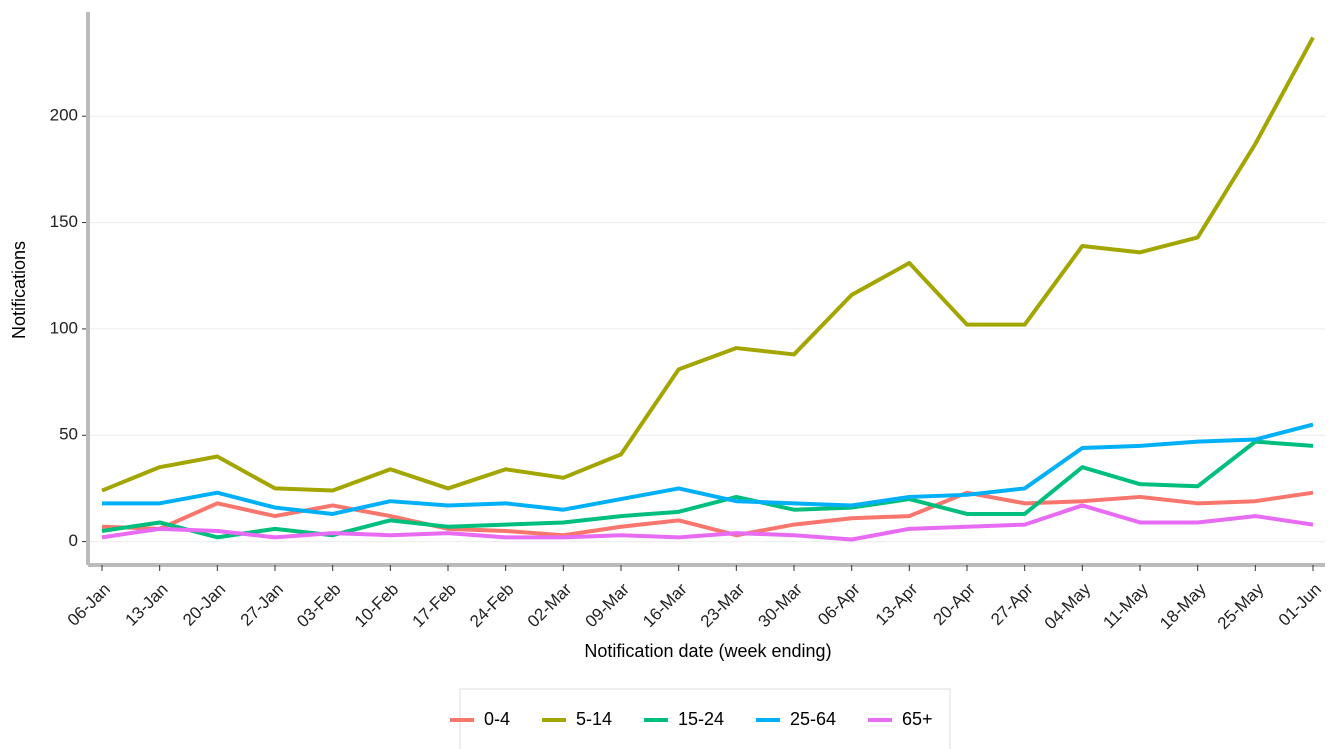 The width and height of the screenshot is (1334, 749). I want to click on x-tick-label: 16-Mar, so click(665, 605).